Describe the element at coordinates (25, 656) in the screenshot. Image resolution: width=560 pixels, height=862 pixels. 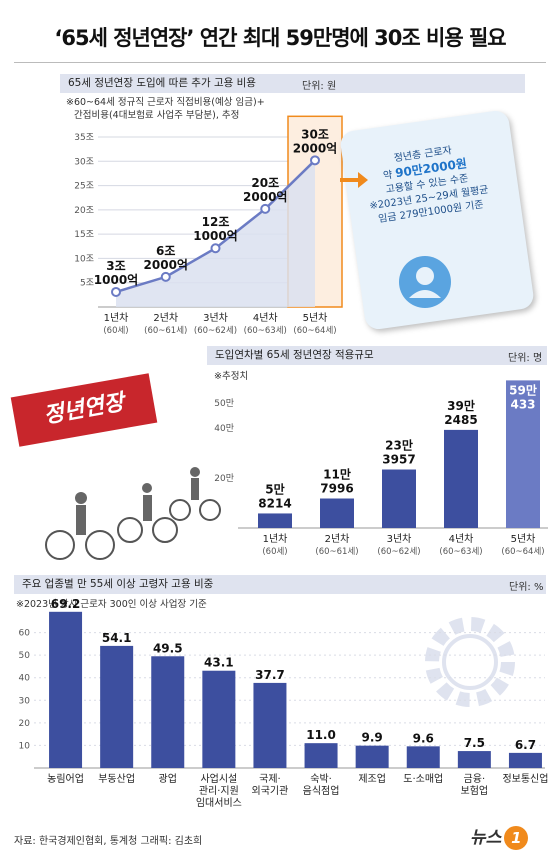
I see `y-tick-label: 50` at that location.